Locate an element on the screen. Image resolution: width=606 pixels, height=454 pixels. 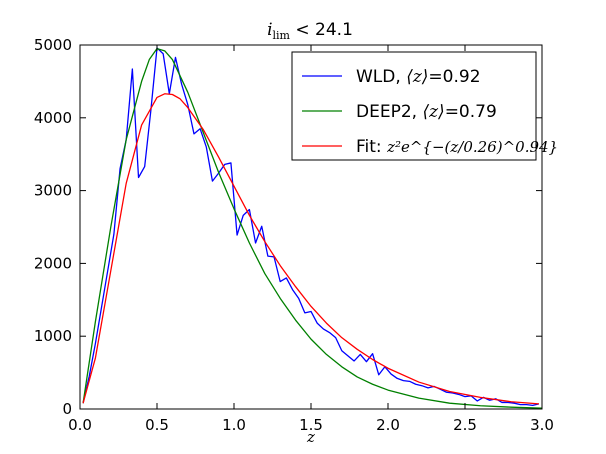
legend-wld-math: ⟨z⟩ is located at coordinates (417, 77).